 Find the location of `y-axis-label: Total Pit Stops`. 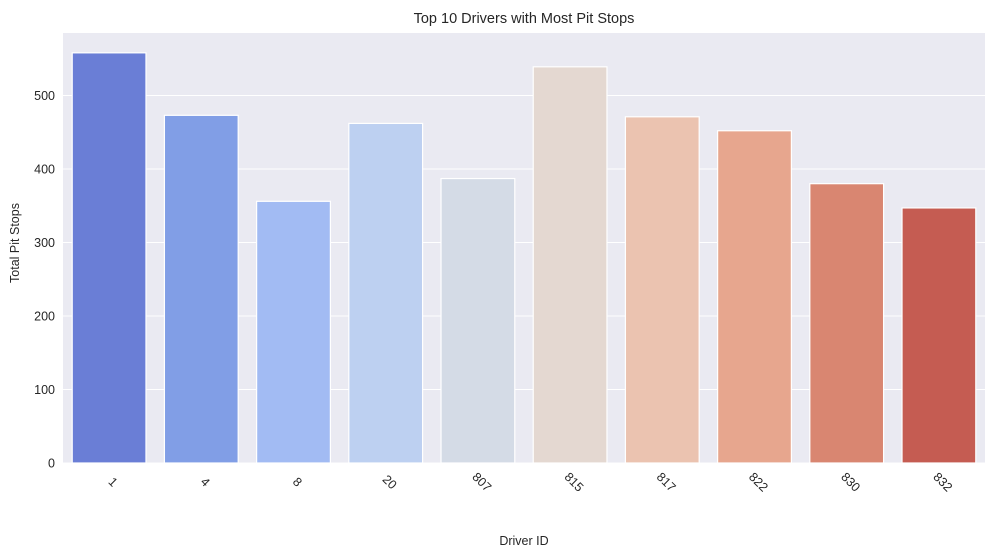

y-axis-label: Total Pit Stops is located at coordinates (15, 243).